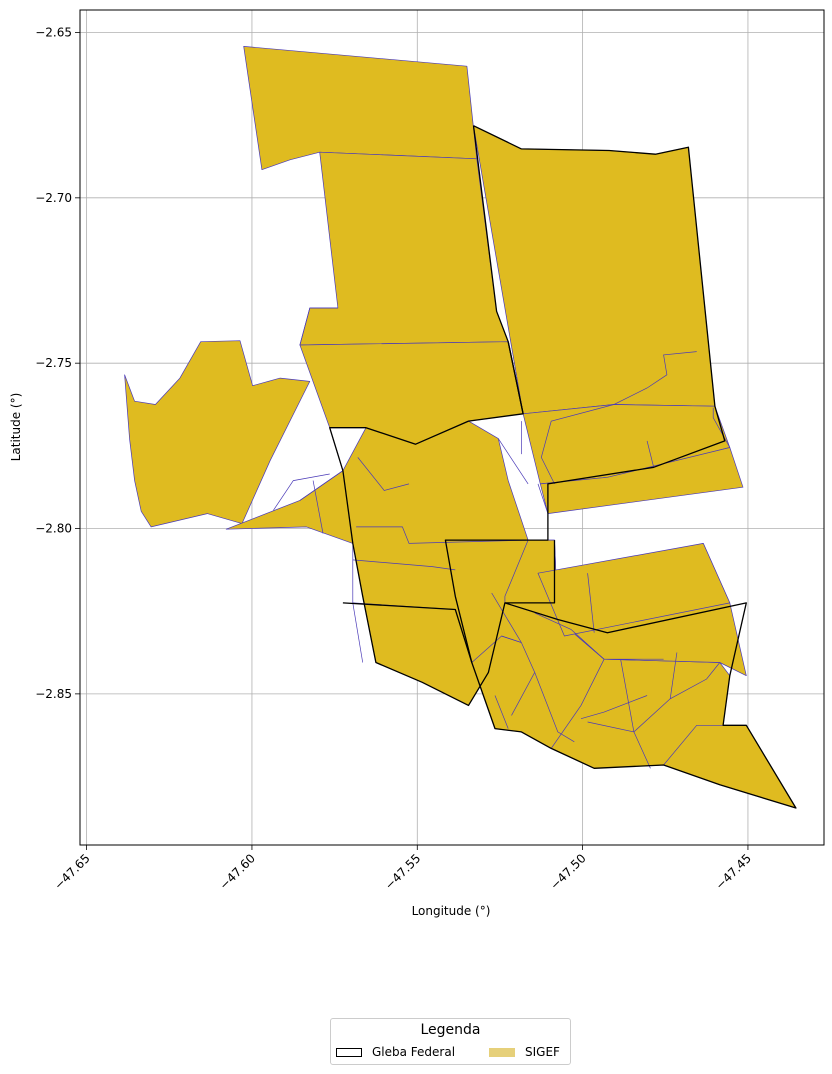  I want to click on y-tick-label: −2.65, so click(53, 32).